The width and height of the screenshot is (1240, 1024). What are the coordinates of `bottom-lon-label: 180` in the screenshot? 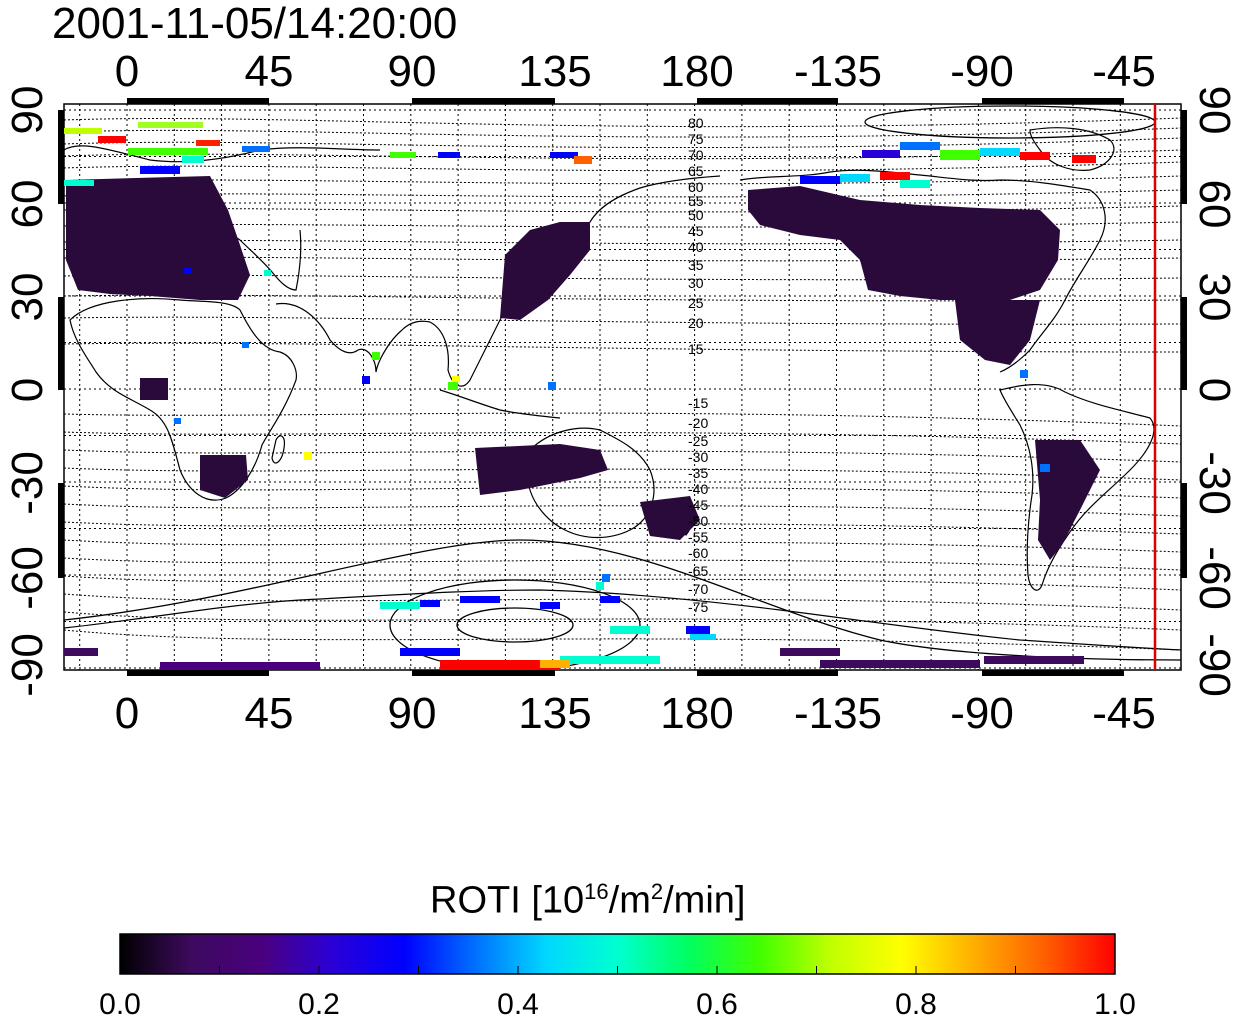 It's located at (696, 713).